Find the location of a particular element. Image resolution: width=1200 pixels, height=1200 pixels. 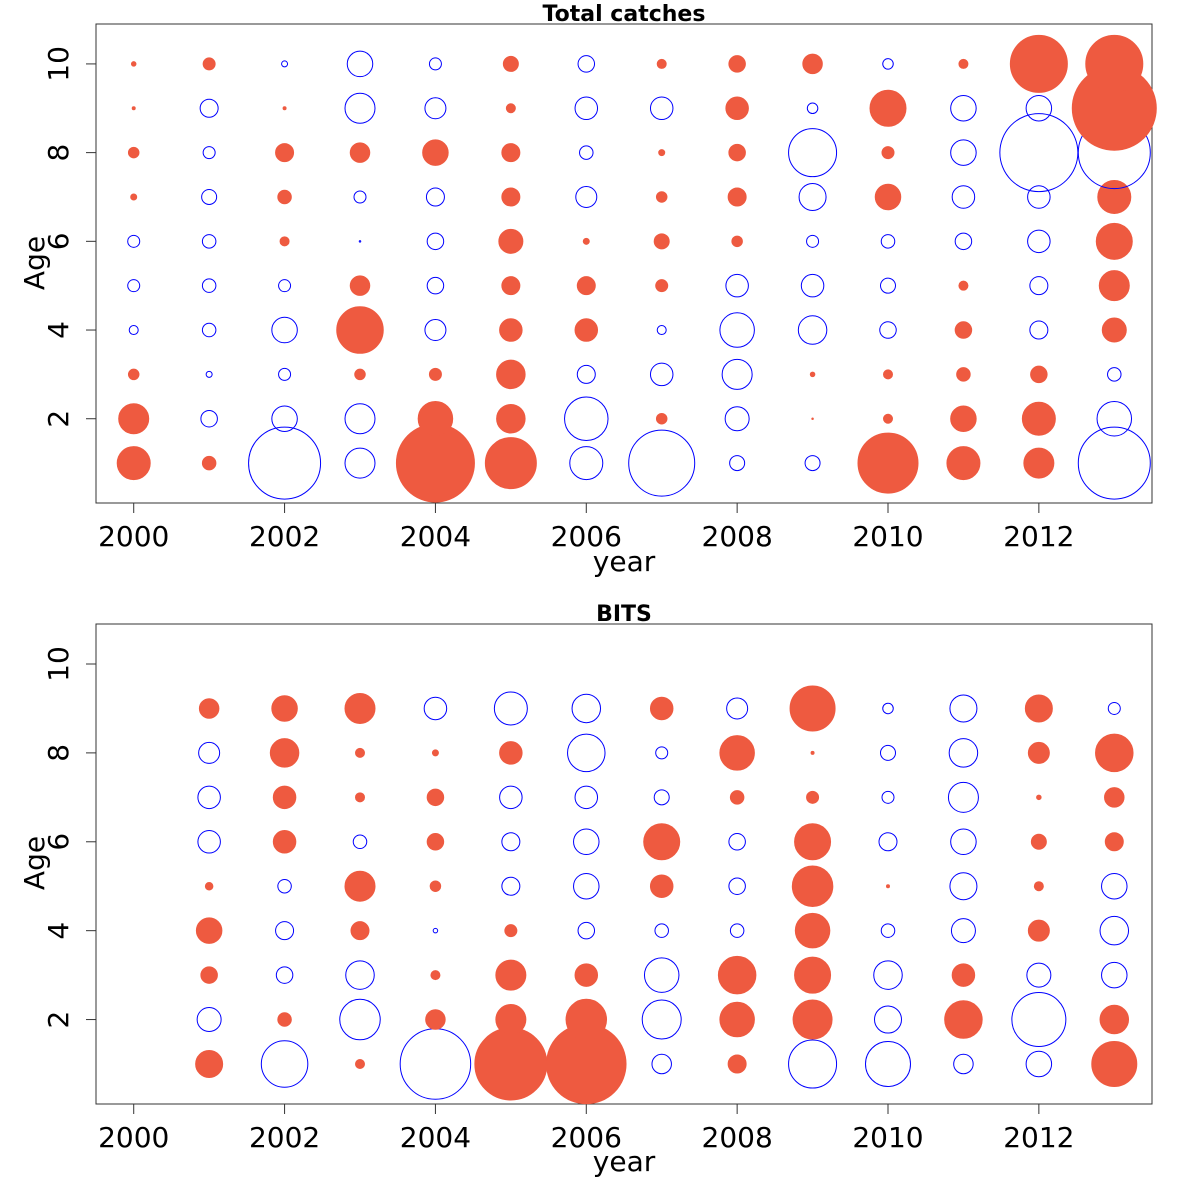

y-tick-label: 4 is located at coordinates (58, 931).